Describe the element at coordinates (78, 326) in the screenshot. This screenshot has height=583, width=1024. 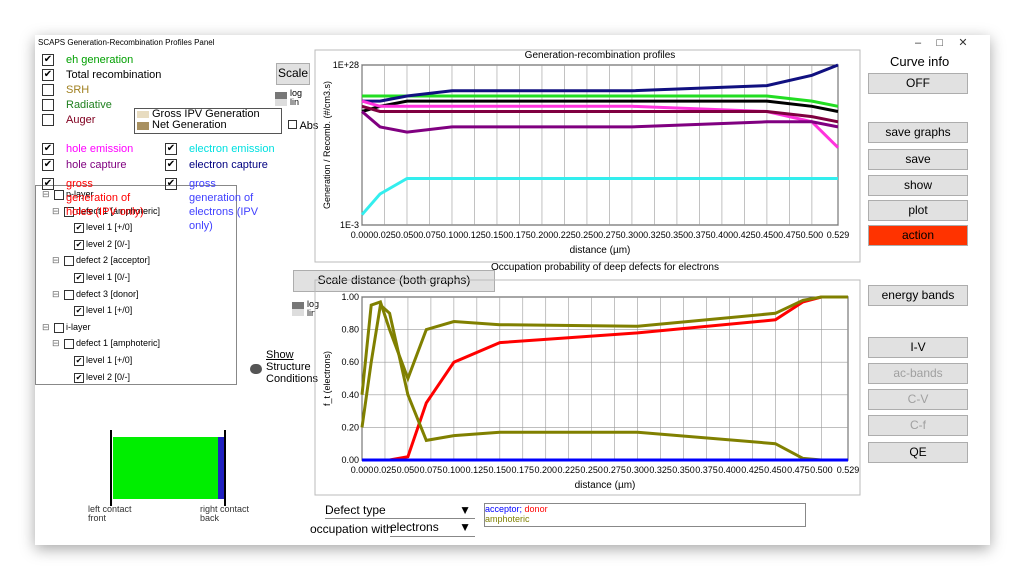
I see `tree-label: i-layer` at that location.